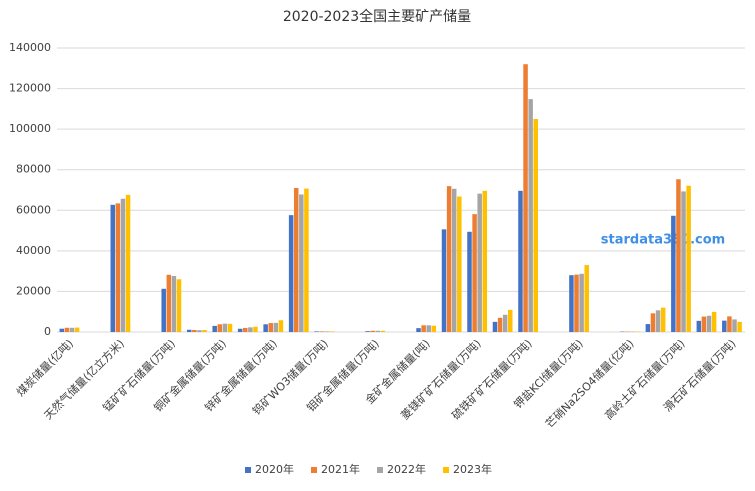 The width and height of the screenshot is (755, 491). I want to click on y-tick-label: 20000, so click(33, 290).